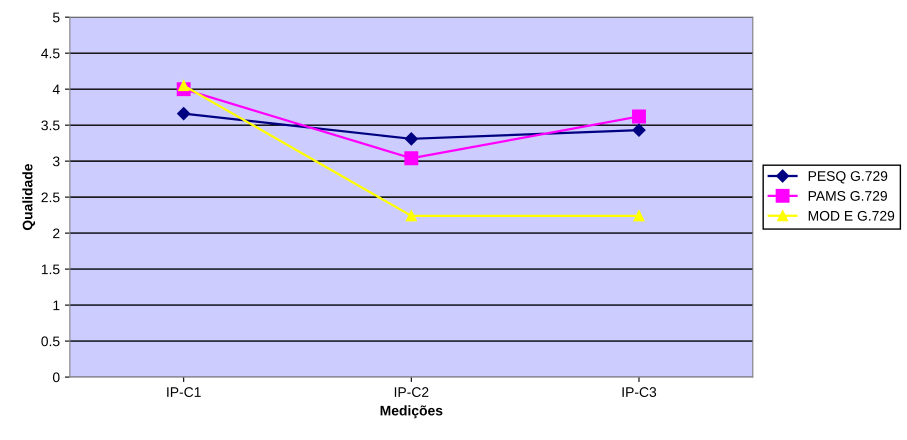  I want to click on y-tick-label: 1.5, so click(51, 269).